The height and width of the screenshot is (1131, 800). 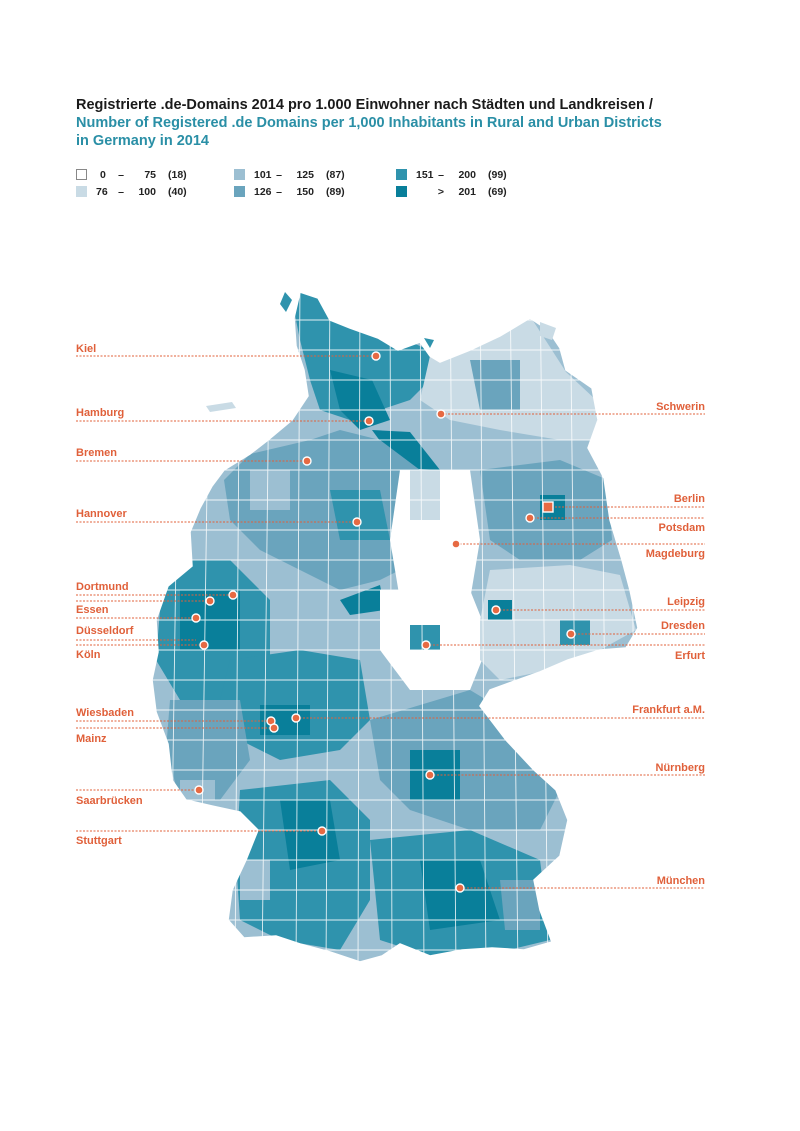 I want to click on legend-count: (18), so click(x=177, y=175).